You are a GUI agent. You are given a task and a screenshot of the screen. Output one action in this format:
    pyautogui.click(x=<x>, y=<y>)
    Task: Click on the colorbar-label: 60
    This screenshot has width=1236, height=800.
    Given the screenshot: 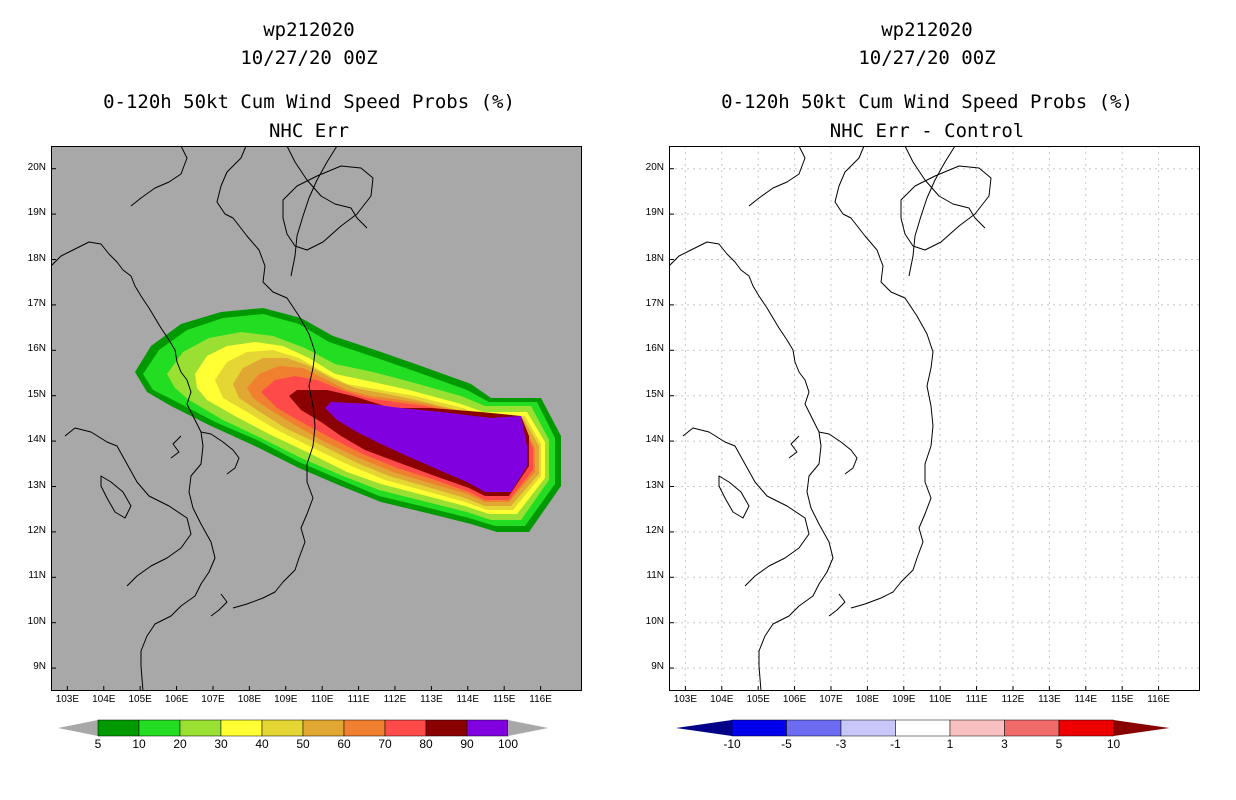 What is the action you would take?
    pyautogui.click(x=344, y=744)
    